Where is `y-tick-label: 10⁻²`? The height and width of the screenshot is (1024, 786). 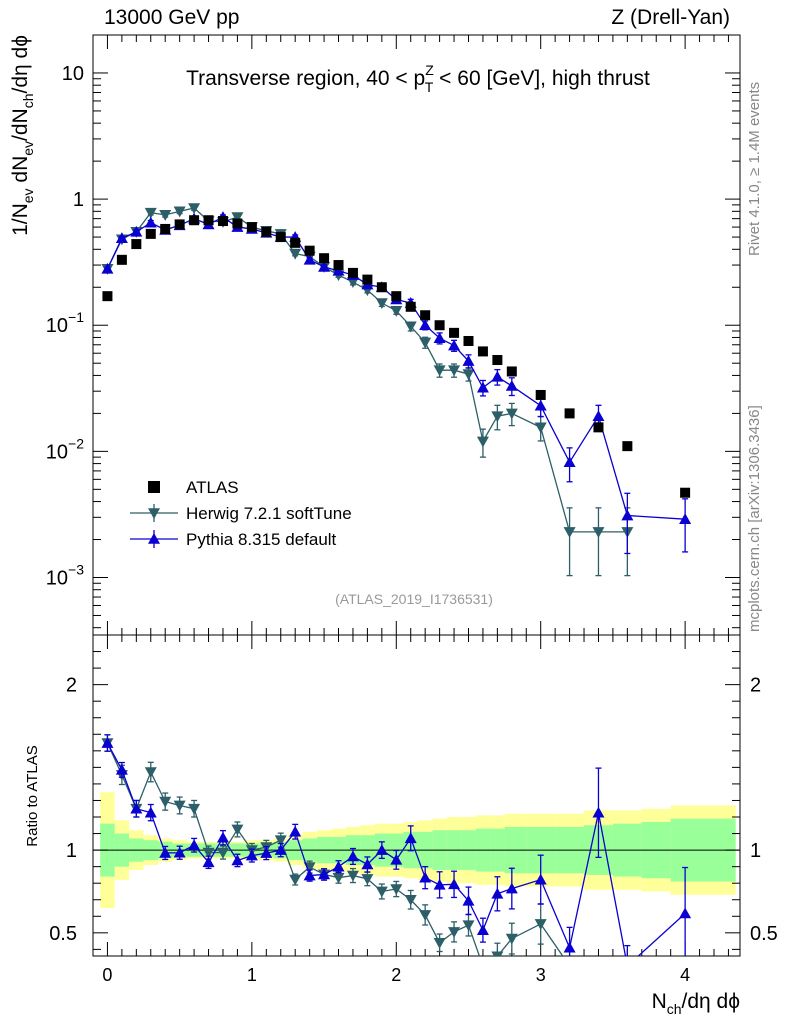 y-tick-label: 10⁻² is located at coordinates (65, 449).